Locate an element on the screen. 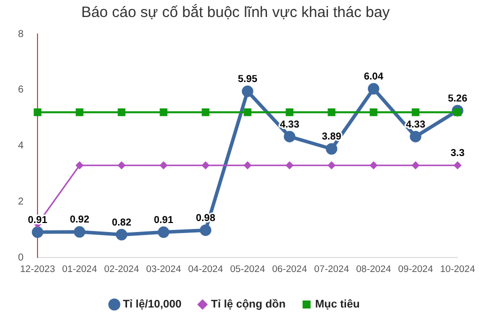  data-label: 3.3 is located at coordinates (457, 154).